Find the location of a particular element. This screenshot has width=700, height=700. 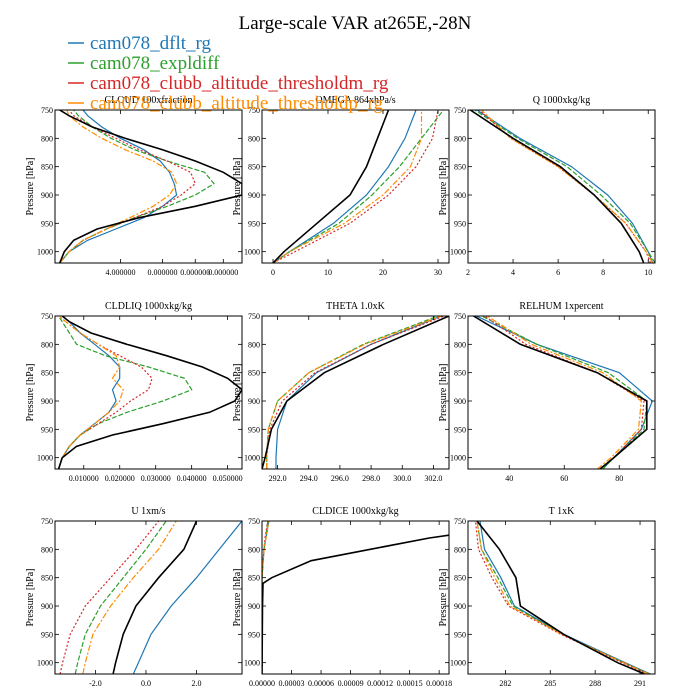

x-tick-label: 8 is located at coordinates (603, 272).